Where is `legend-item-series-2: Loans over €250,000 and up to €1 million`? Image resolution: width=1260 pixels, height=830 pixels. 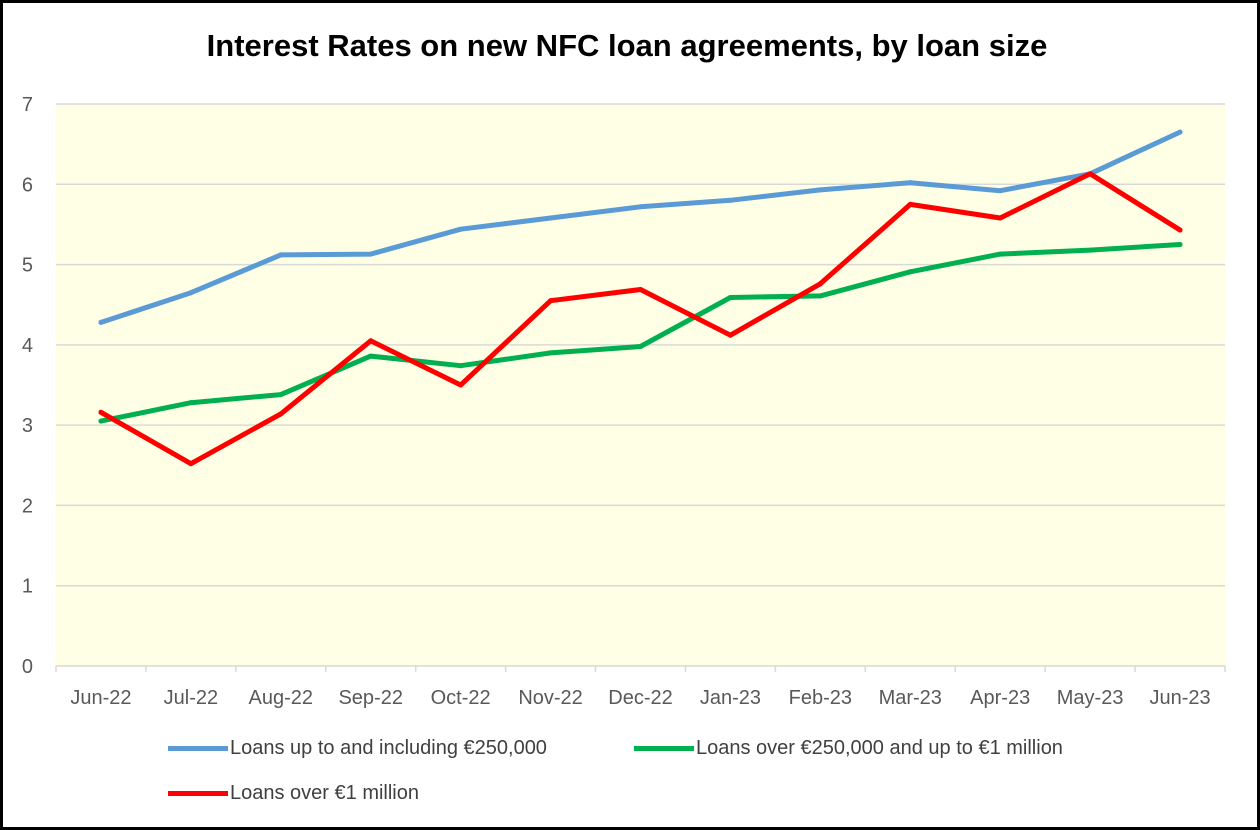 legend-item-series-2: Loans over €250,000 and up to €1 million is located at coordinates (848, 748).